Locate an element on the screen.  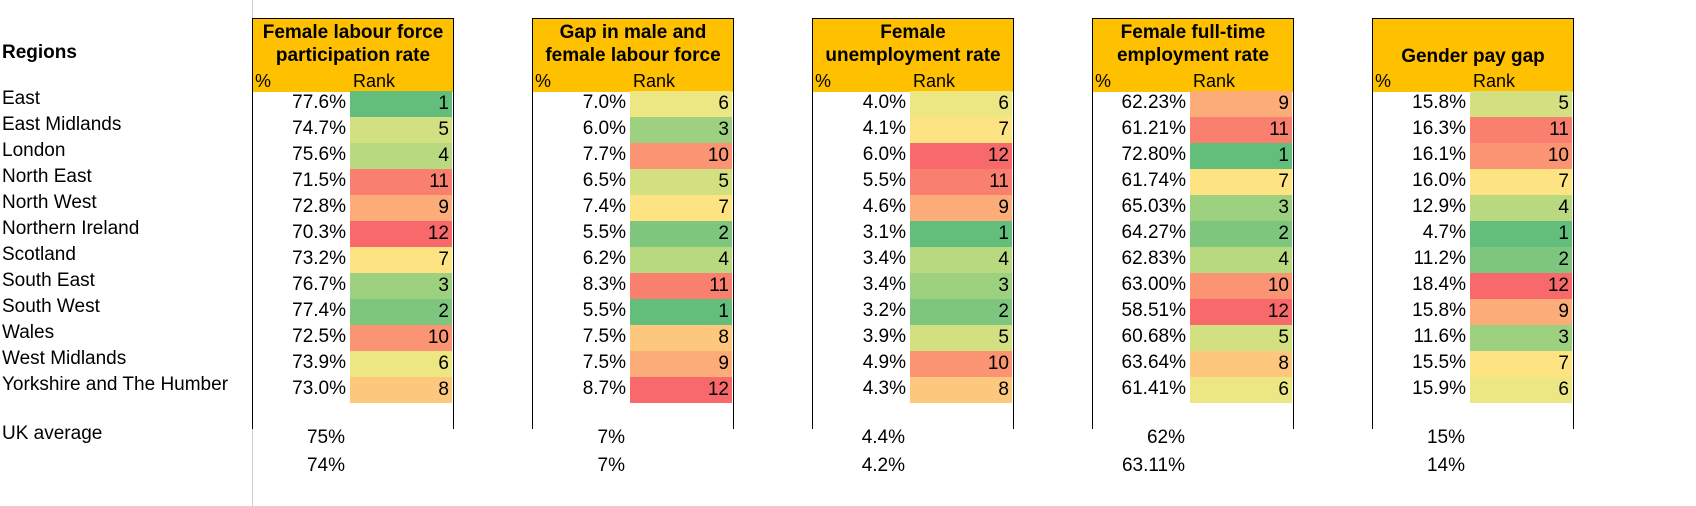
metric-value: 72.80% is located at coordinates (1153, 154).